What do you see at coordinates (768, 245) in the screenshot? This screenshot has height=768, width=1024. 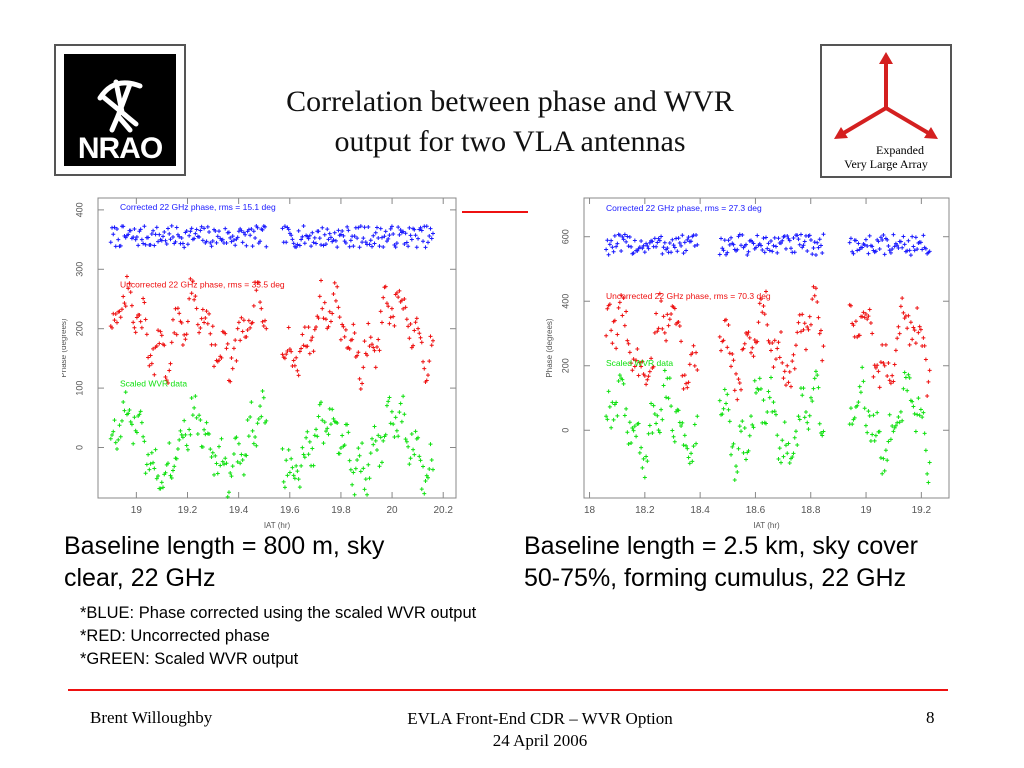 I see `series-corrected` at bounding box center [768, 245].